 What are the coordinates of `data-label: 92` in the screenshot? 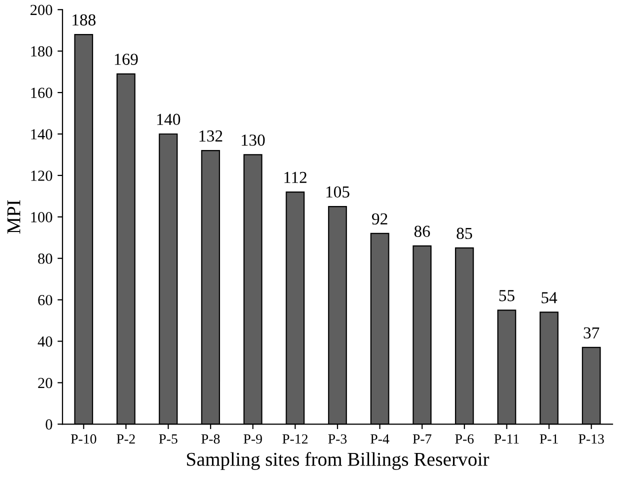 It's located at (380, 219).